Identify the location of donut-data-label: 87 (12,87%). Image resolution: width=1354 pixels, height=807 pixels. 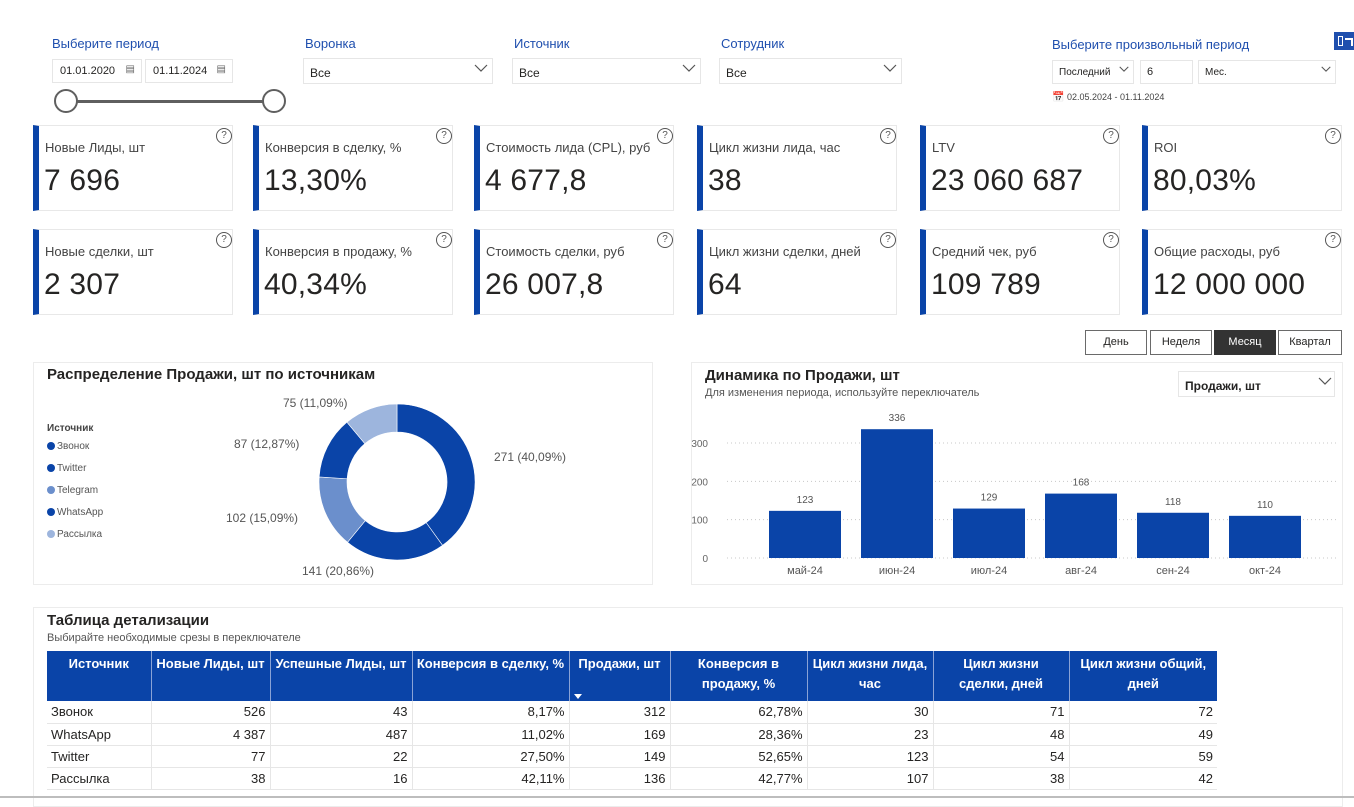
(267, 444).